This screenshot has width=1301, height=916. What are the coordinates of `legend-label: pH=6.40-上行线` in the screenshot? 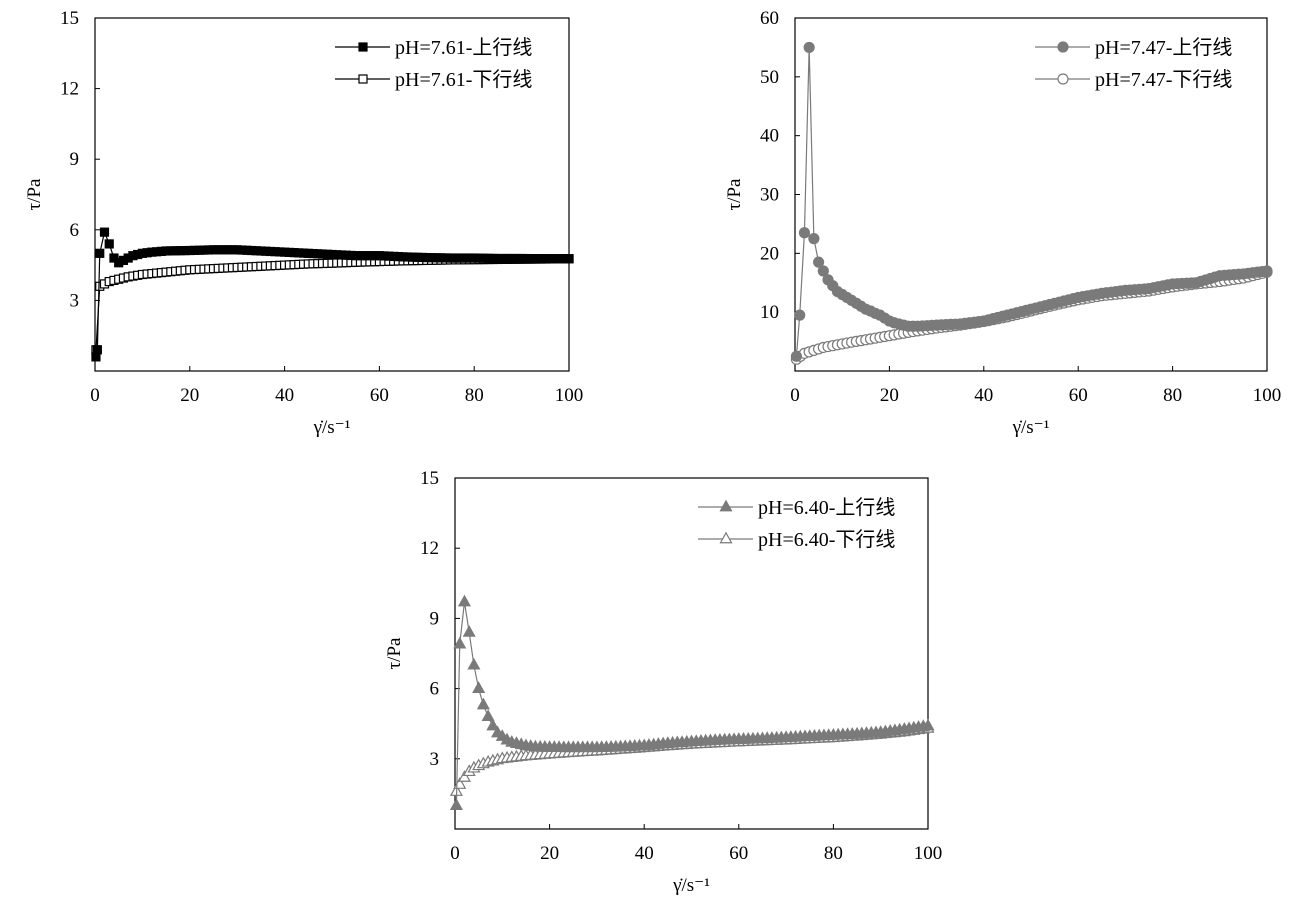 It's located at (826, 507).